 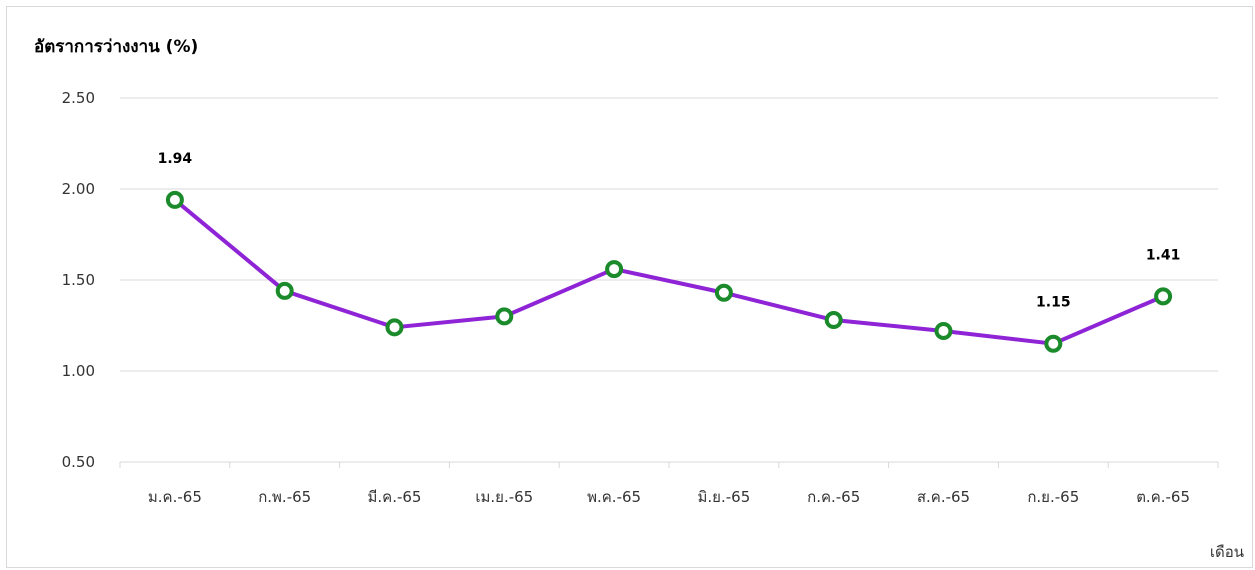 What do you see at coordinates (395, 497) in the screenshot?
I see `x-tick-label: มี.ค.-65` at bounding box center [395, 497].